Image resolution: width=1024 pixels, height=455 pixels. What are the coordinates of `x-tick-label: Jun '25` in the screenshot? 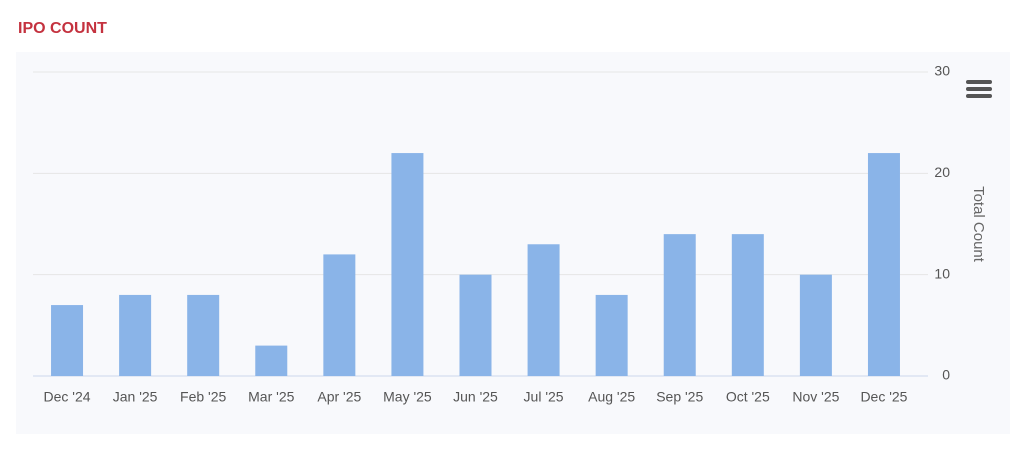 It's located at (475, 397).